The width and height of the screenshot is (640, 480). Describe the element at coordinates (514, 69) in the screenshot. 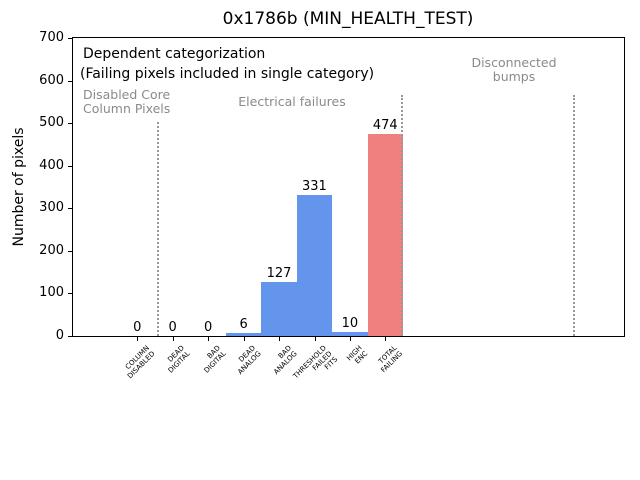

I see `label-disconnected-bumps: Disconnected bumps` at that location.